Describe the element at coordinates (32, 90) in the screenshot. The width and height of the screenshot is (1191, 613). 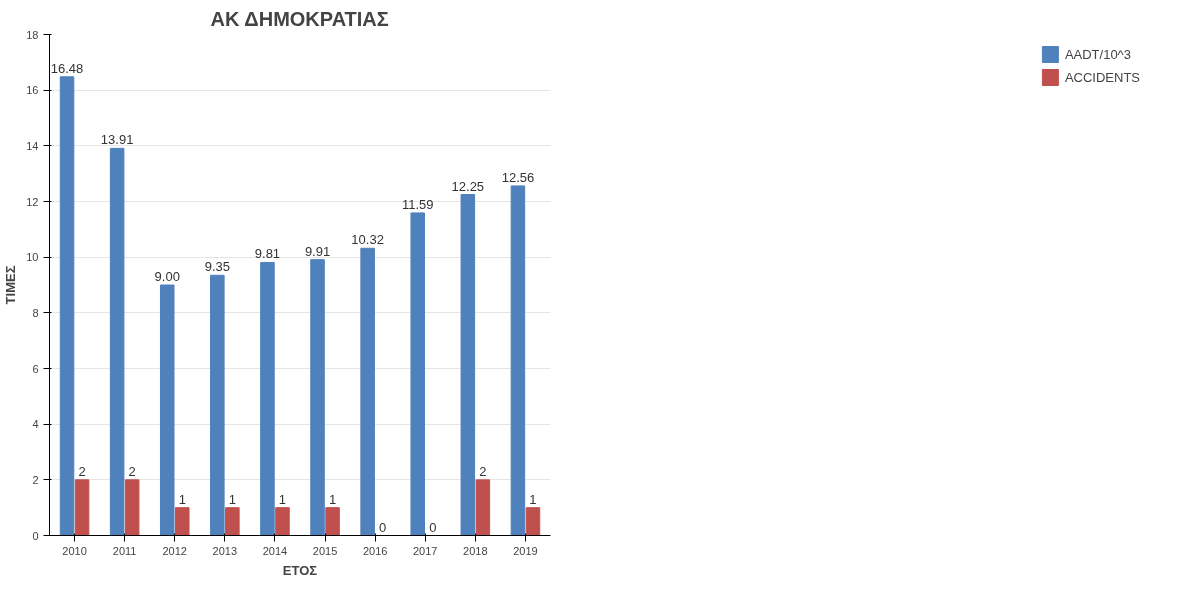
I see `y-tick-label: 16` at that location.